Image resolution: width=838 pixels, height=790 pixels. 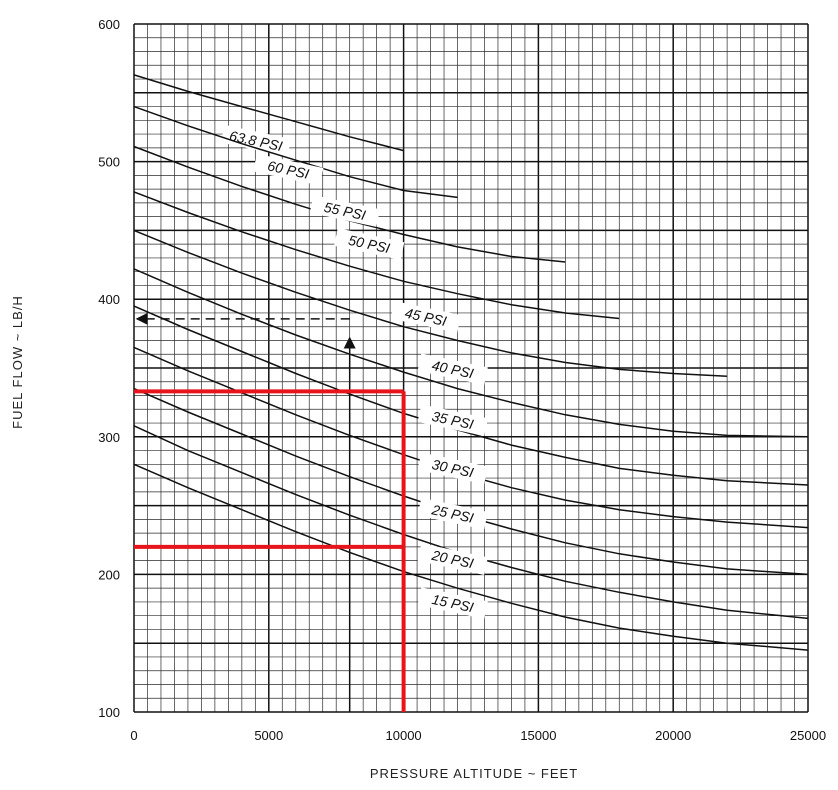 I want to click on y-tick-label: 400, so click(x=109, y=299).